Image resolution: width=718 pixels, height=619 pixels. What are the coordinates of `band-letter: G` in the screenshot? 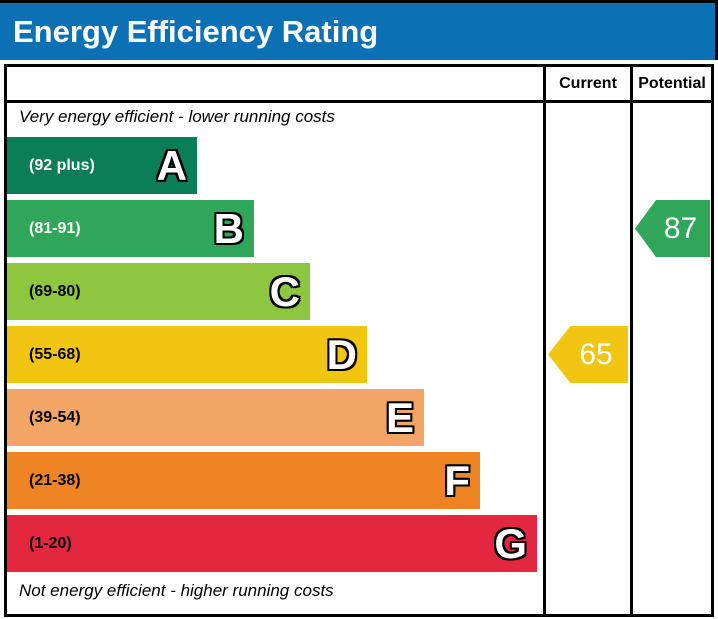 It's located at (510, 543).